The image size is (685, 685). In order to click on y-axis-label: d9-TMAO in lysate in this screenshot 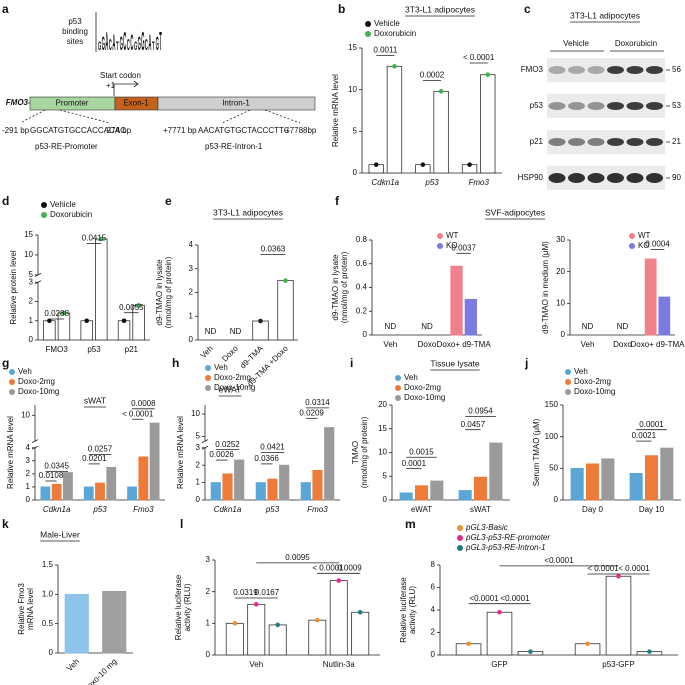, I will do `click(159, 292)`.